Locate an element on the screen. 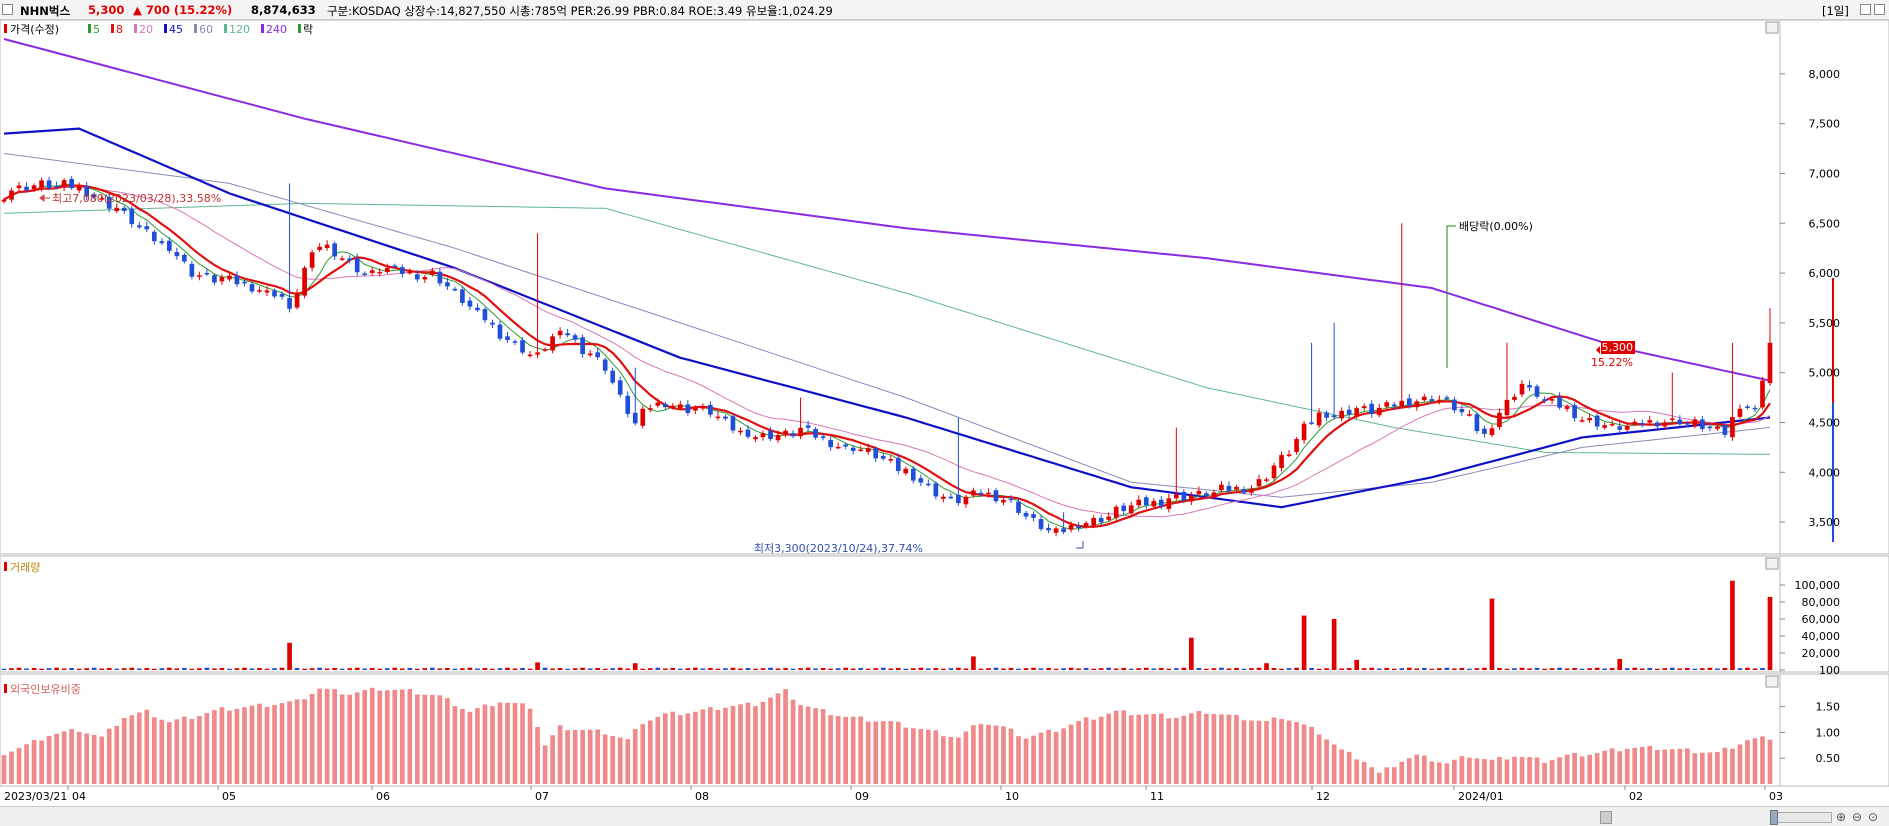  high-arrow-icon is located at coordinates (44, 198).